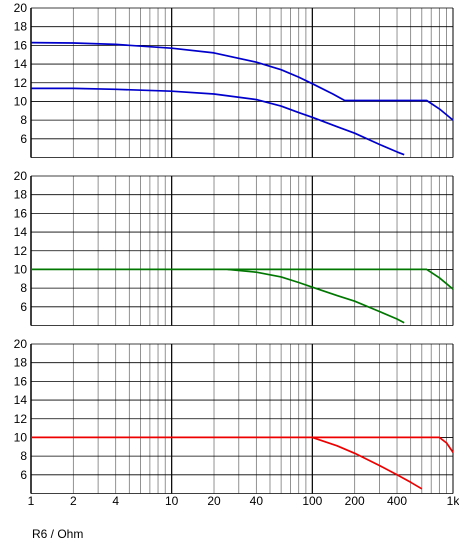 The image size is (459, 541). I want to click on x-tick-label: 100, so click(312, 501).